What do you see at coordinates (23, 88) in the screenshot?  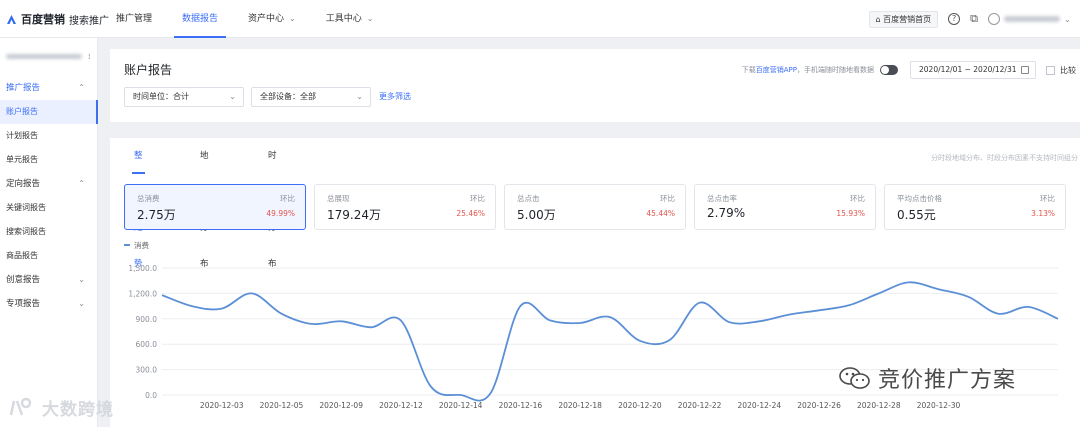 I see `sidebar-group-label: 推广报告` at bounding box center [23, 88].